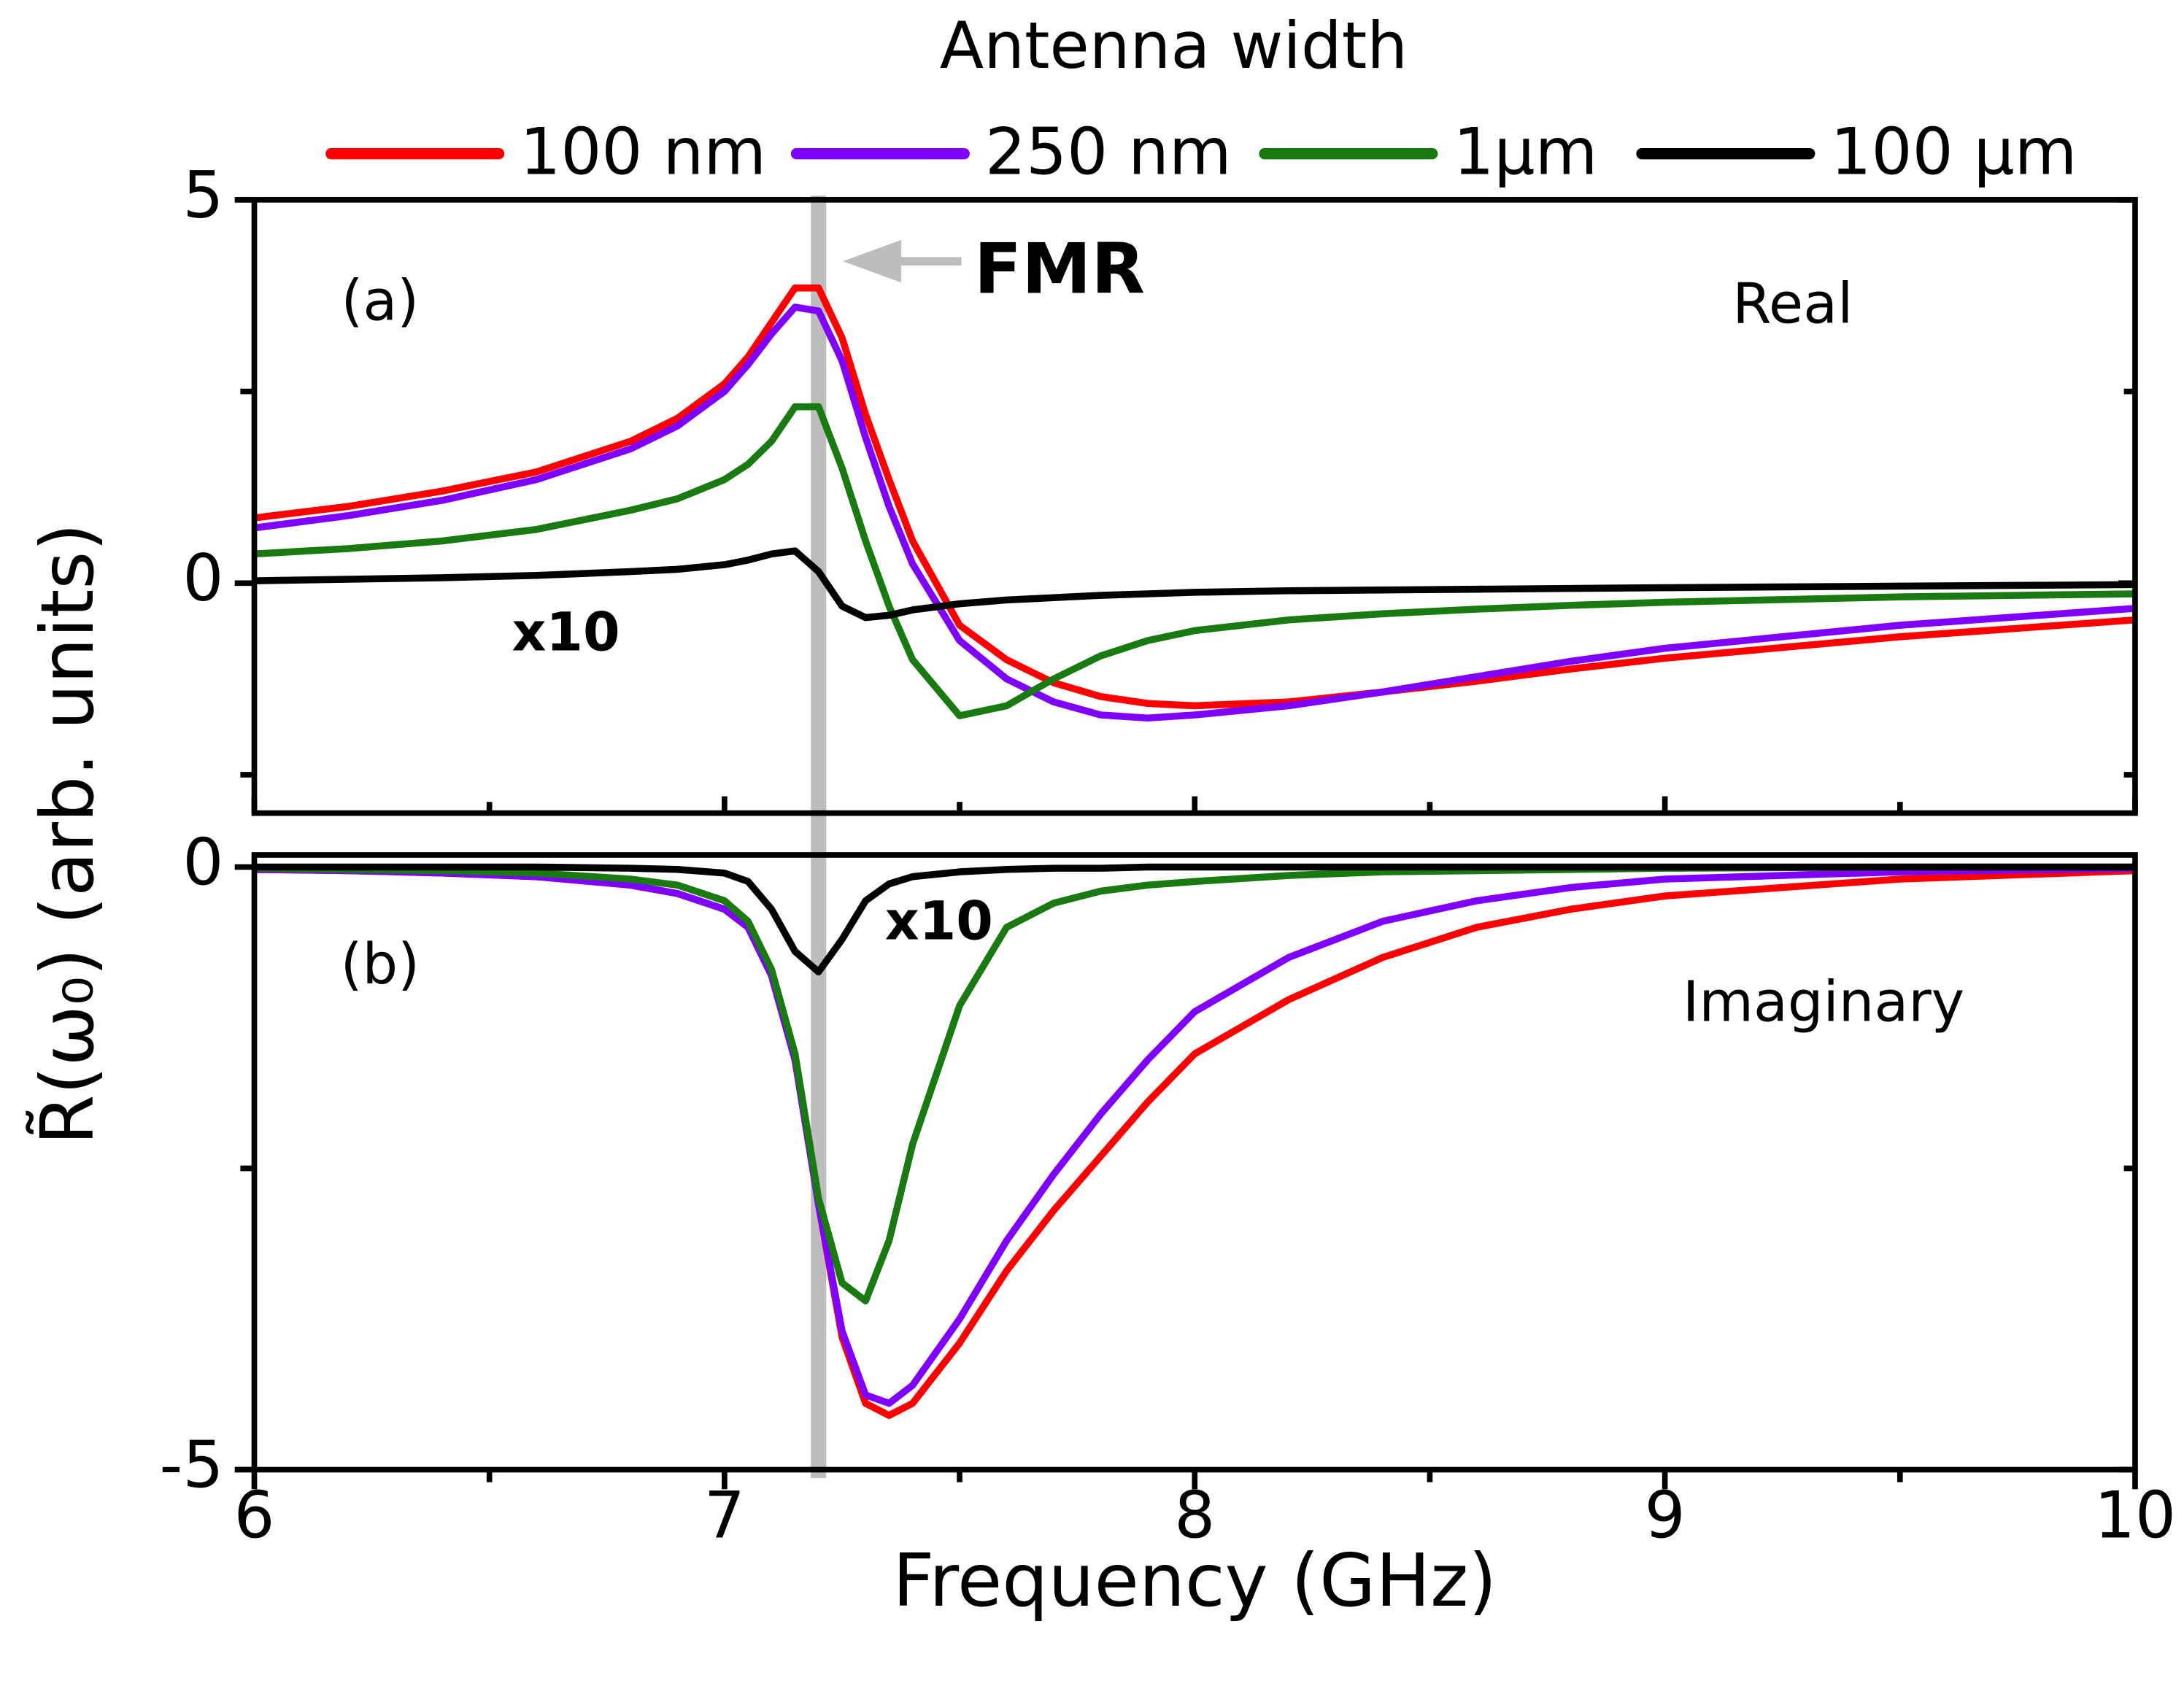  Describe the element at coordinates (724, 1514) in the screenshot. I see `x-tick-label: 7` at that location.